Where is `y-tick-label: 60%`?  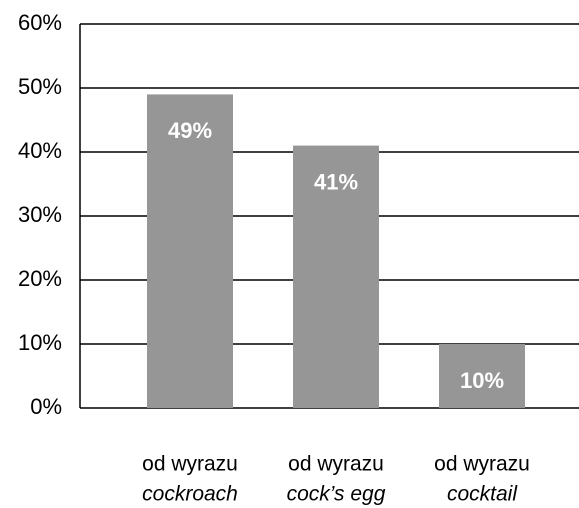 y-tick-label: 60% is located at coordinates (40, 22).